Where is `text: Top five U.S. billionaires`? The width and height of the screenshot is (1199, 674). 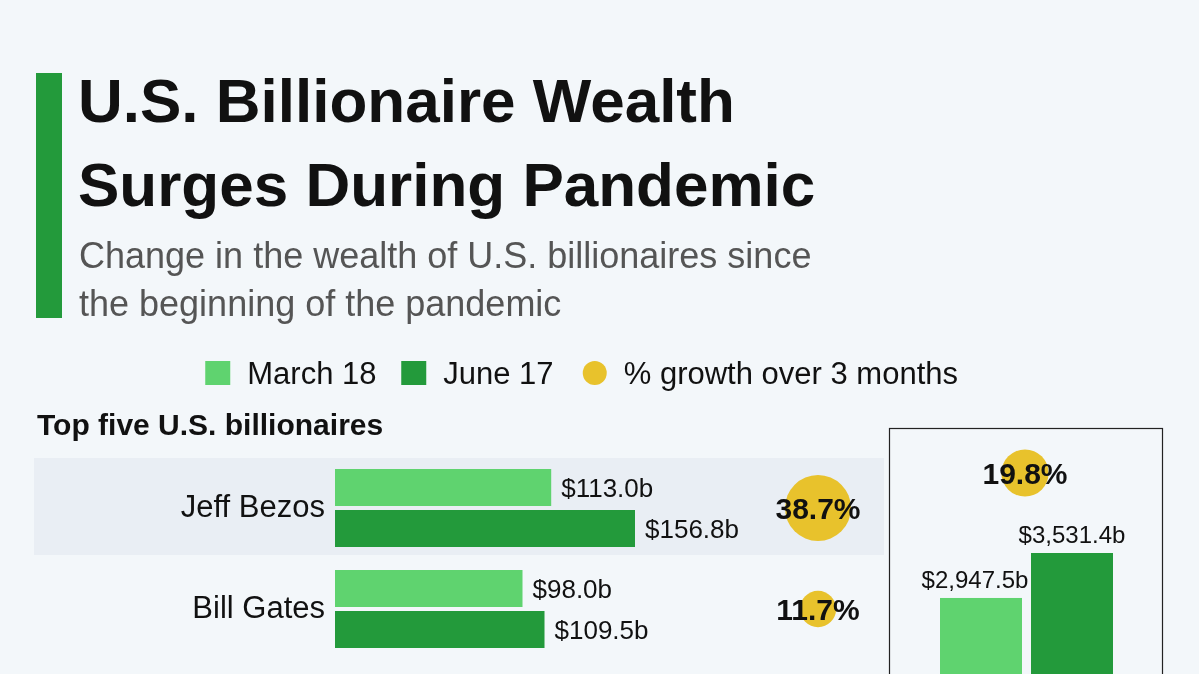
text: Top five U.S. billionaires is located at coordinates (210, 424).